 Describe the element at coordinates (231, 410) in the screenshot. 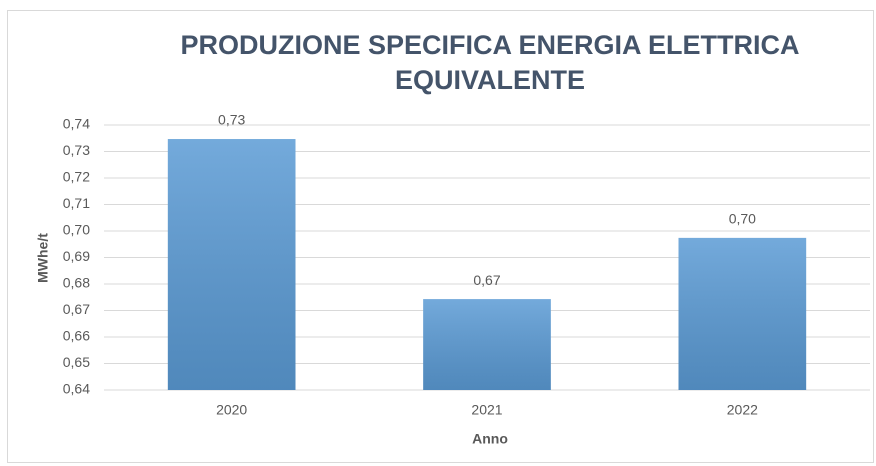

I see `x-tick-label: 2020` at that location.